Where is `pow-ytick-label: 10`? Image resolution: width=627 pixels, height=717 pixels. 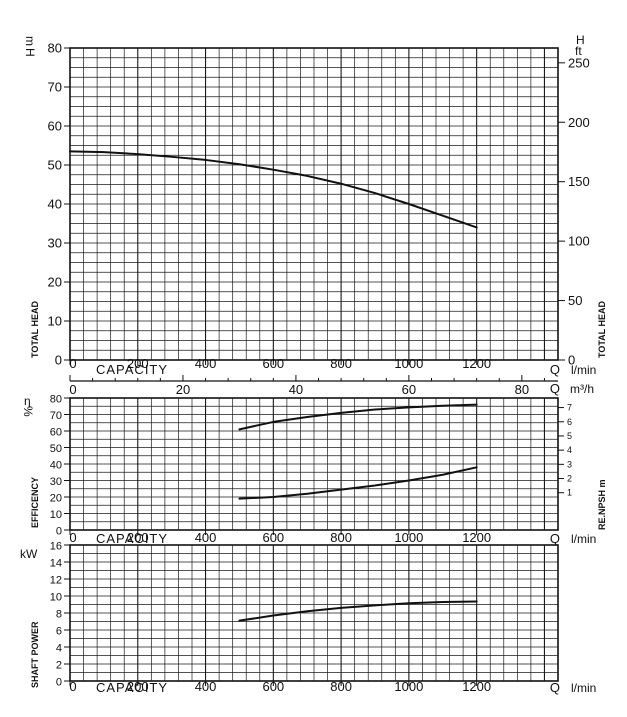
pow-ytick-label: 10 is located at coordinates (56, 598).